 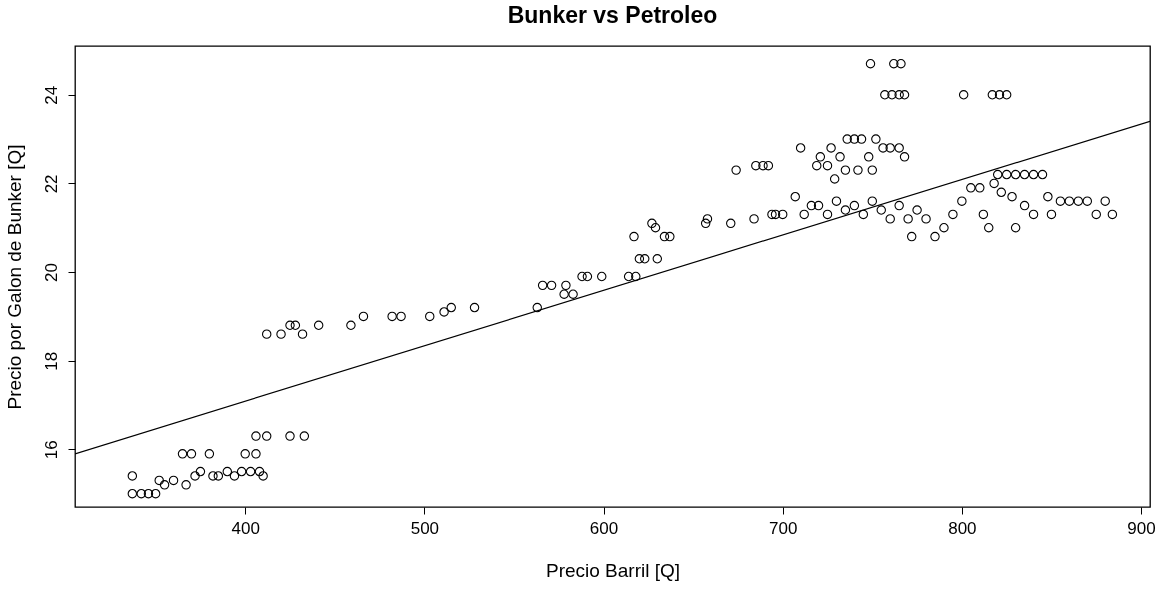 I want to click on chart-title: Bunker vs Petroleo, so click(x=612, y=15).